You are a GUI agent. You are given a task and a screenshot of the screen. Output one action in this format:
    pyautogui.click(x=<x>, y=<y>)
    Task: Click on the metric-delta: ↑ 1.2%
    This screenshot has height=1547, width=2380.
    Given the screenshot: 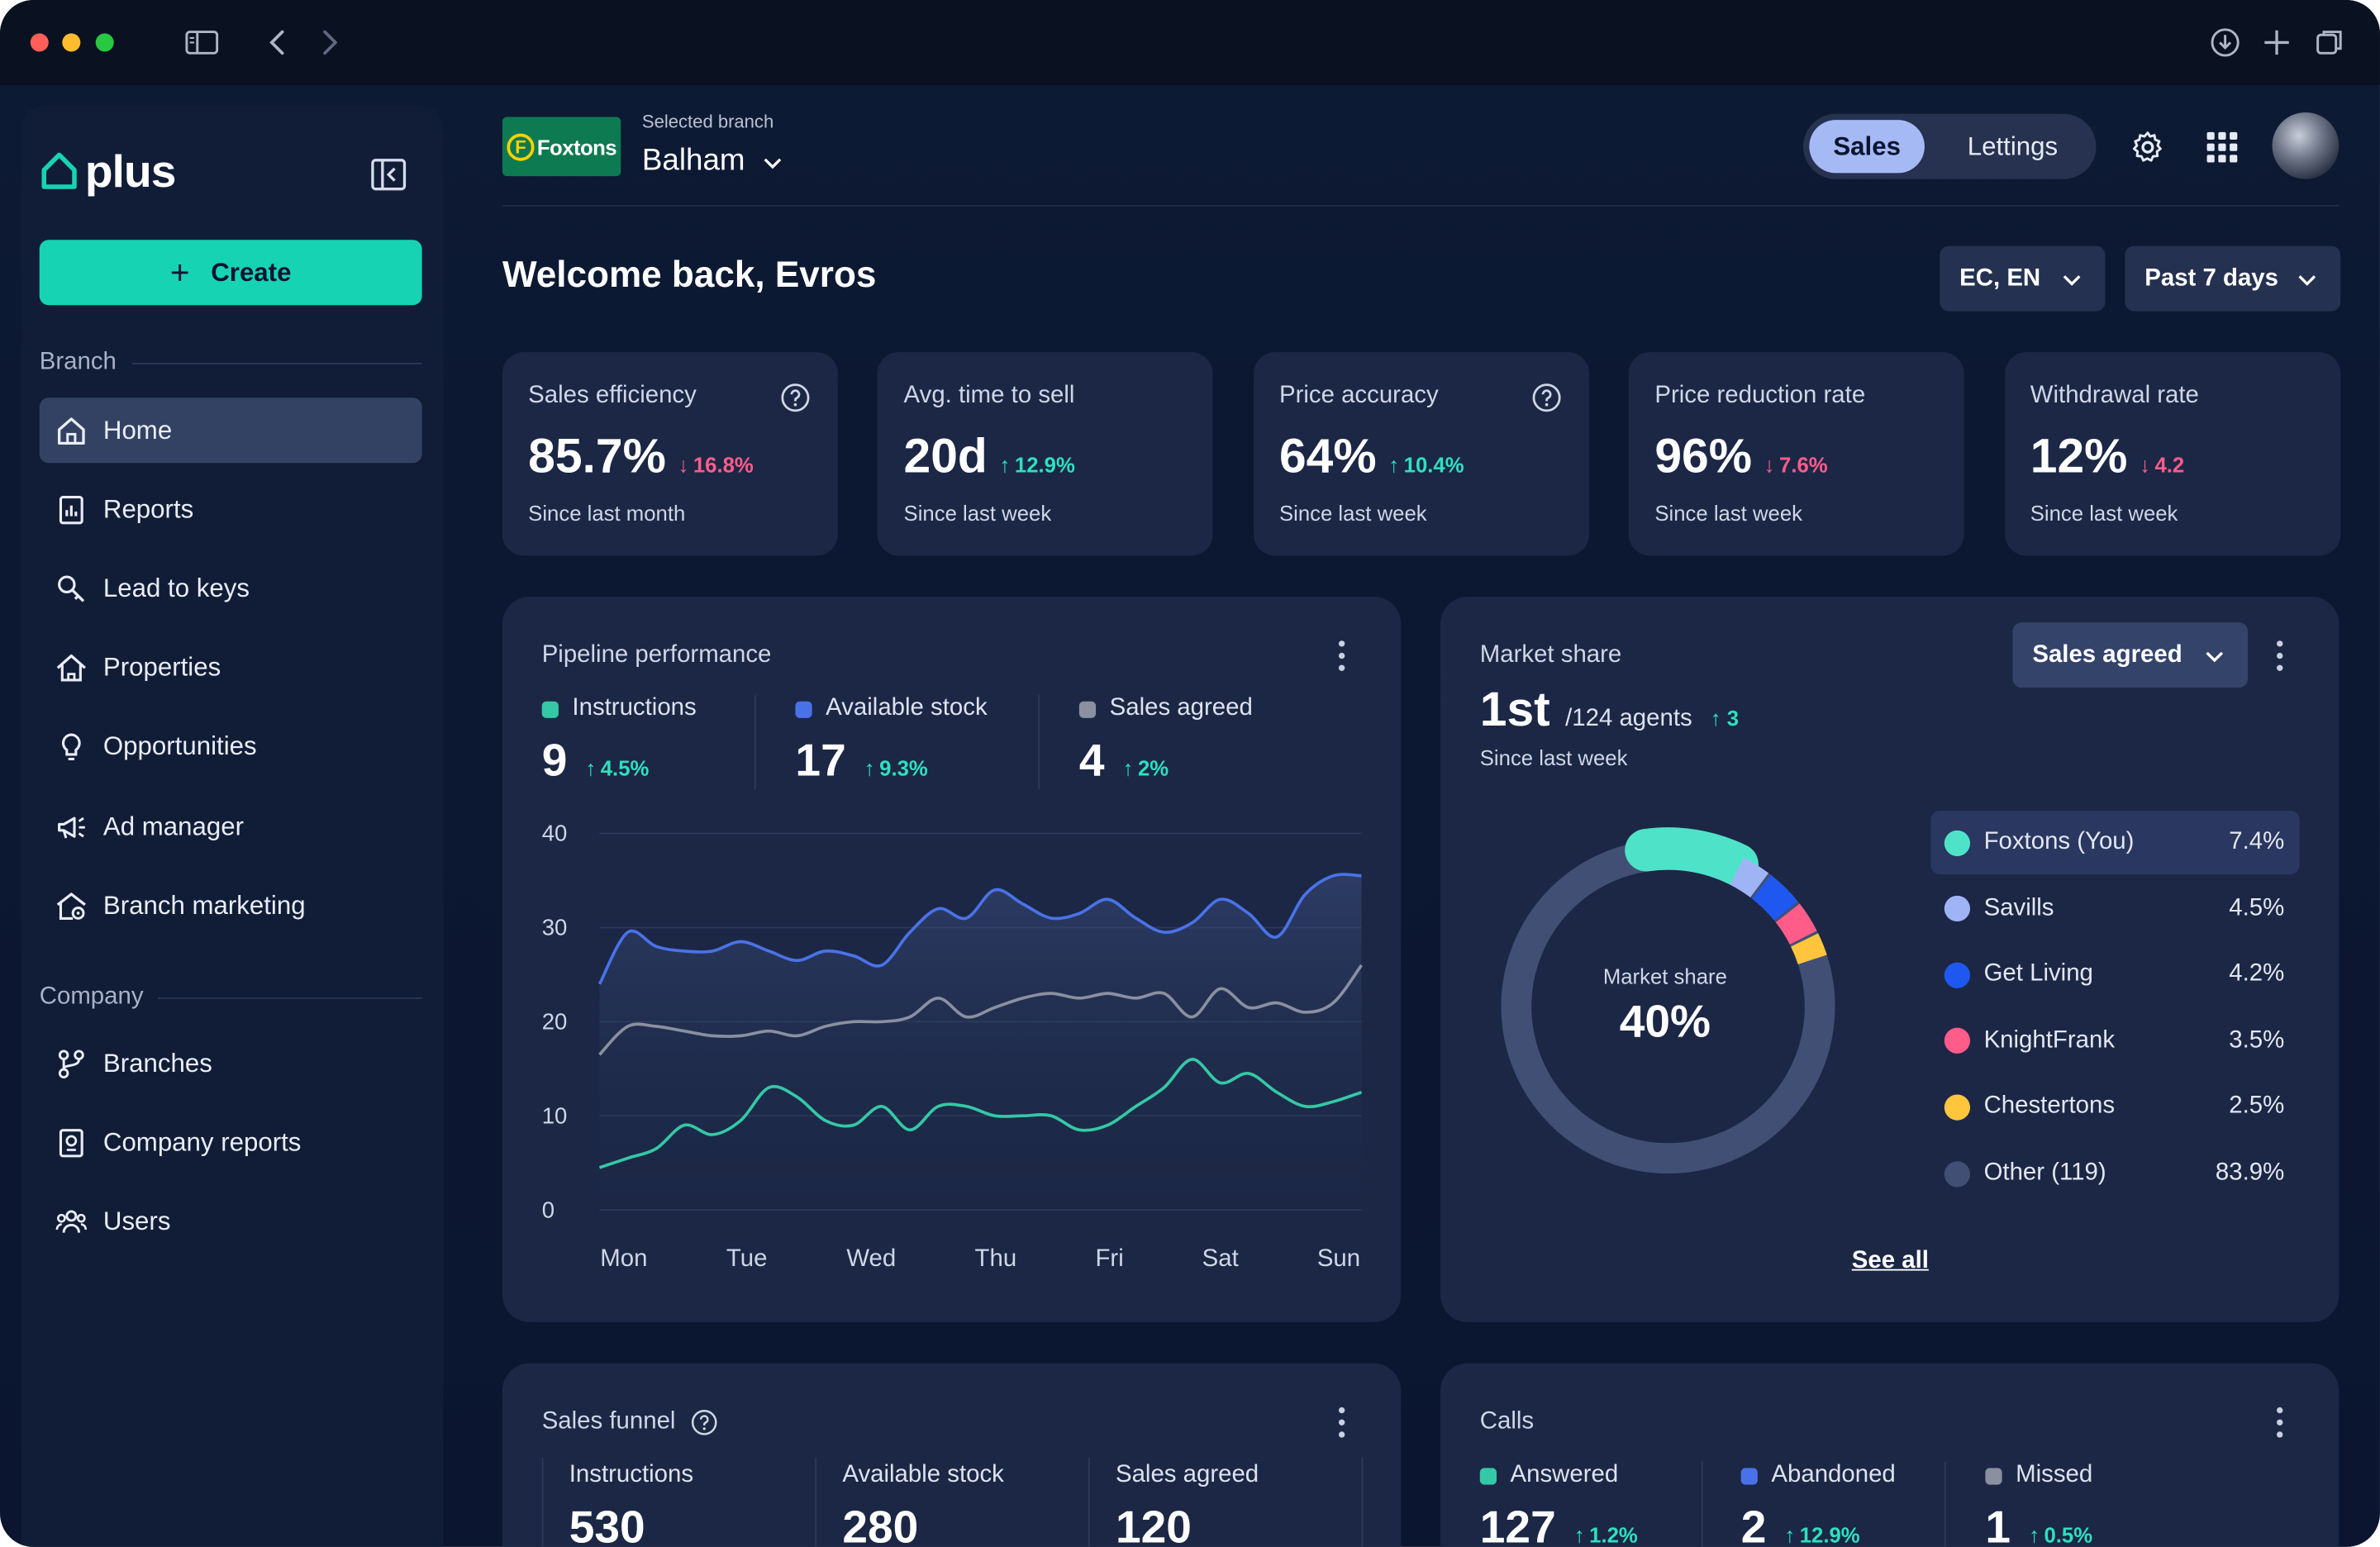 What is the action you would take?
    pyautogui.click(x=1606, y=1535)
    